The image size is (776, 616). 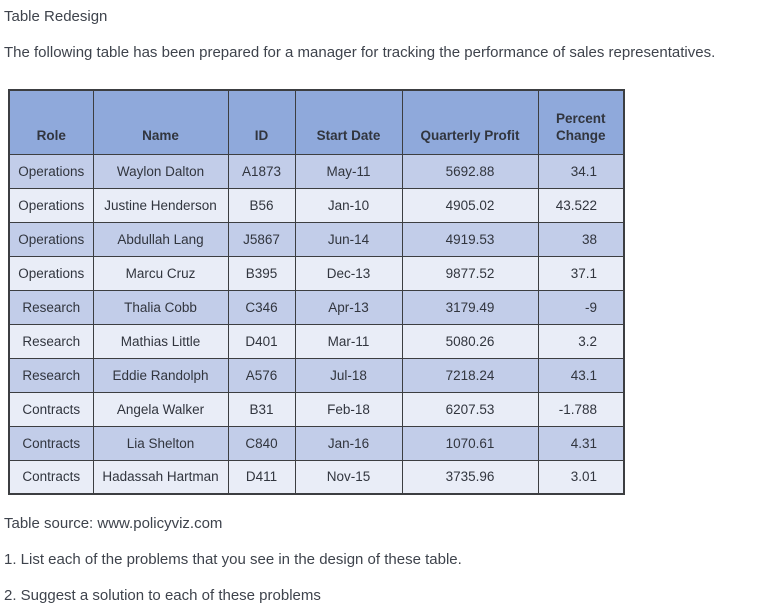 I want to click on table-cell: B56, so click(x=261, y=205).